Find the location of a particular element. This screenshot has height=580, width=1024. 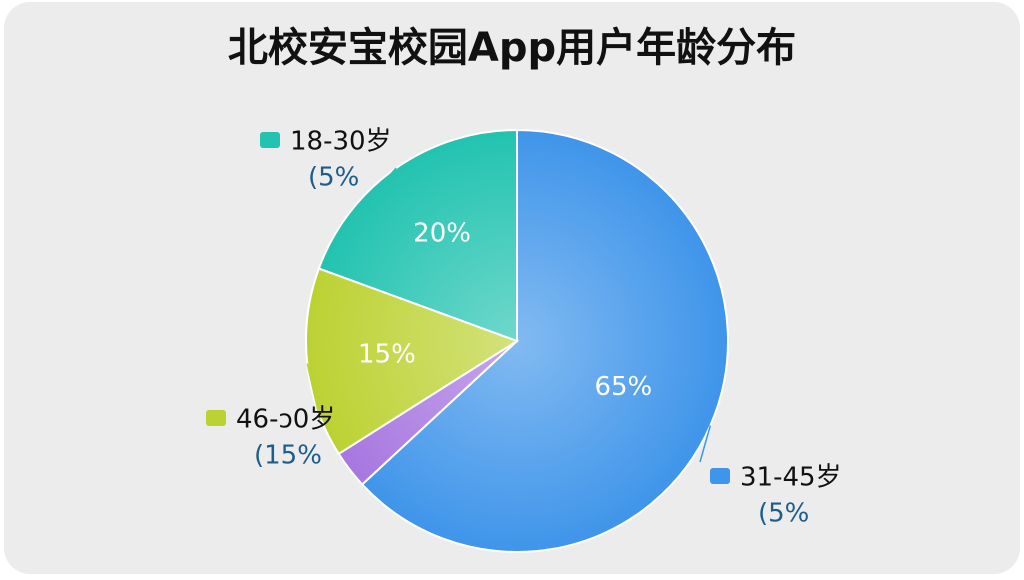

value-label: 15% is located at coordinates (387, 354).